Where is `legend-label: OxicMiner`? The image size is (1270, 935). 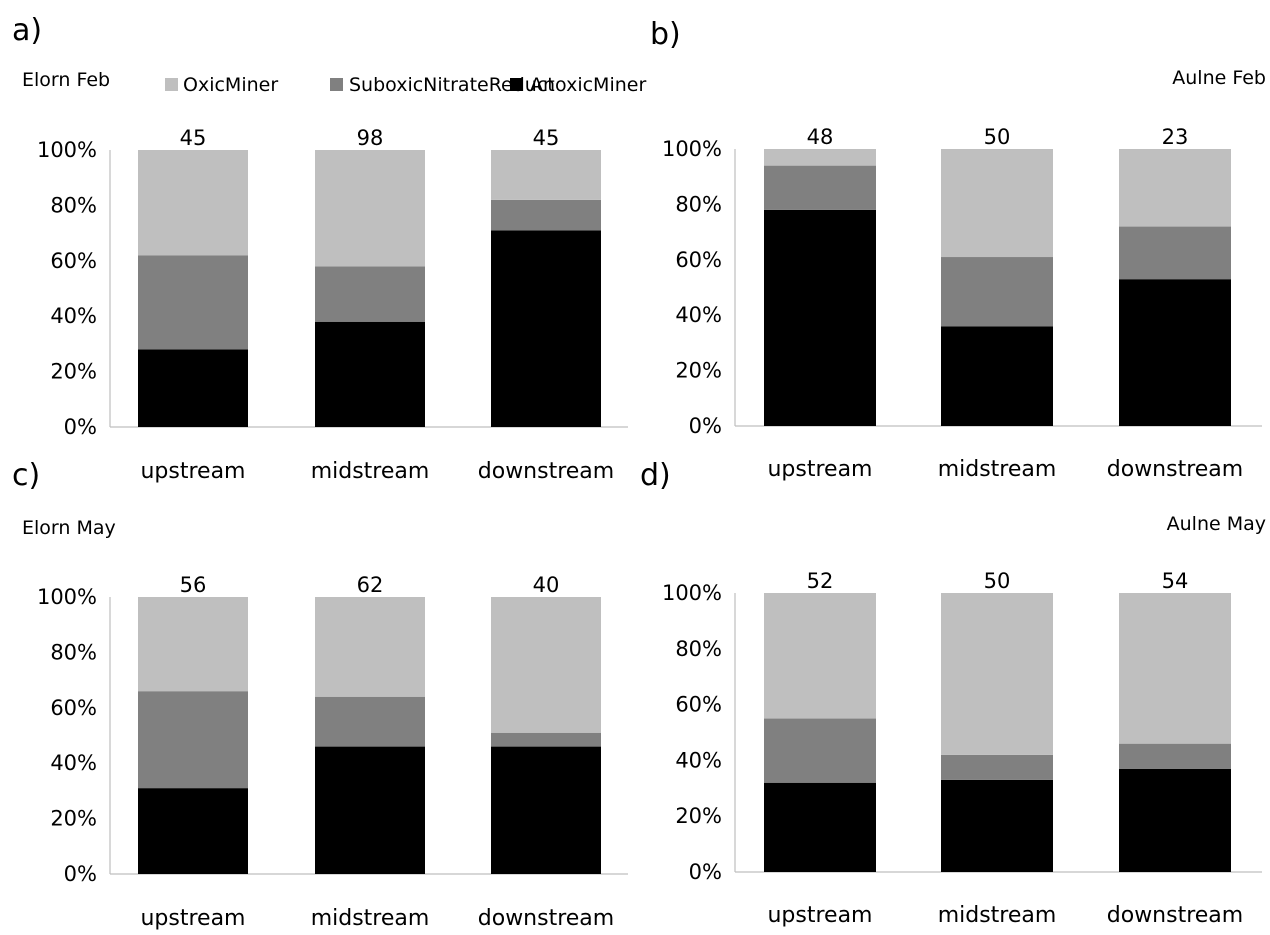
legend-label: OxicMiner is located at coordinates (230, 85).